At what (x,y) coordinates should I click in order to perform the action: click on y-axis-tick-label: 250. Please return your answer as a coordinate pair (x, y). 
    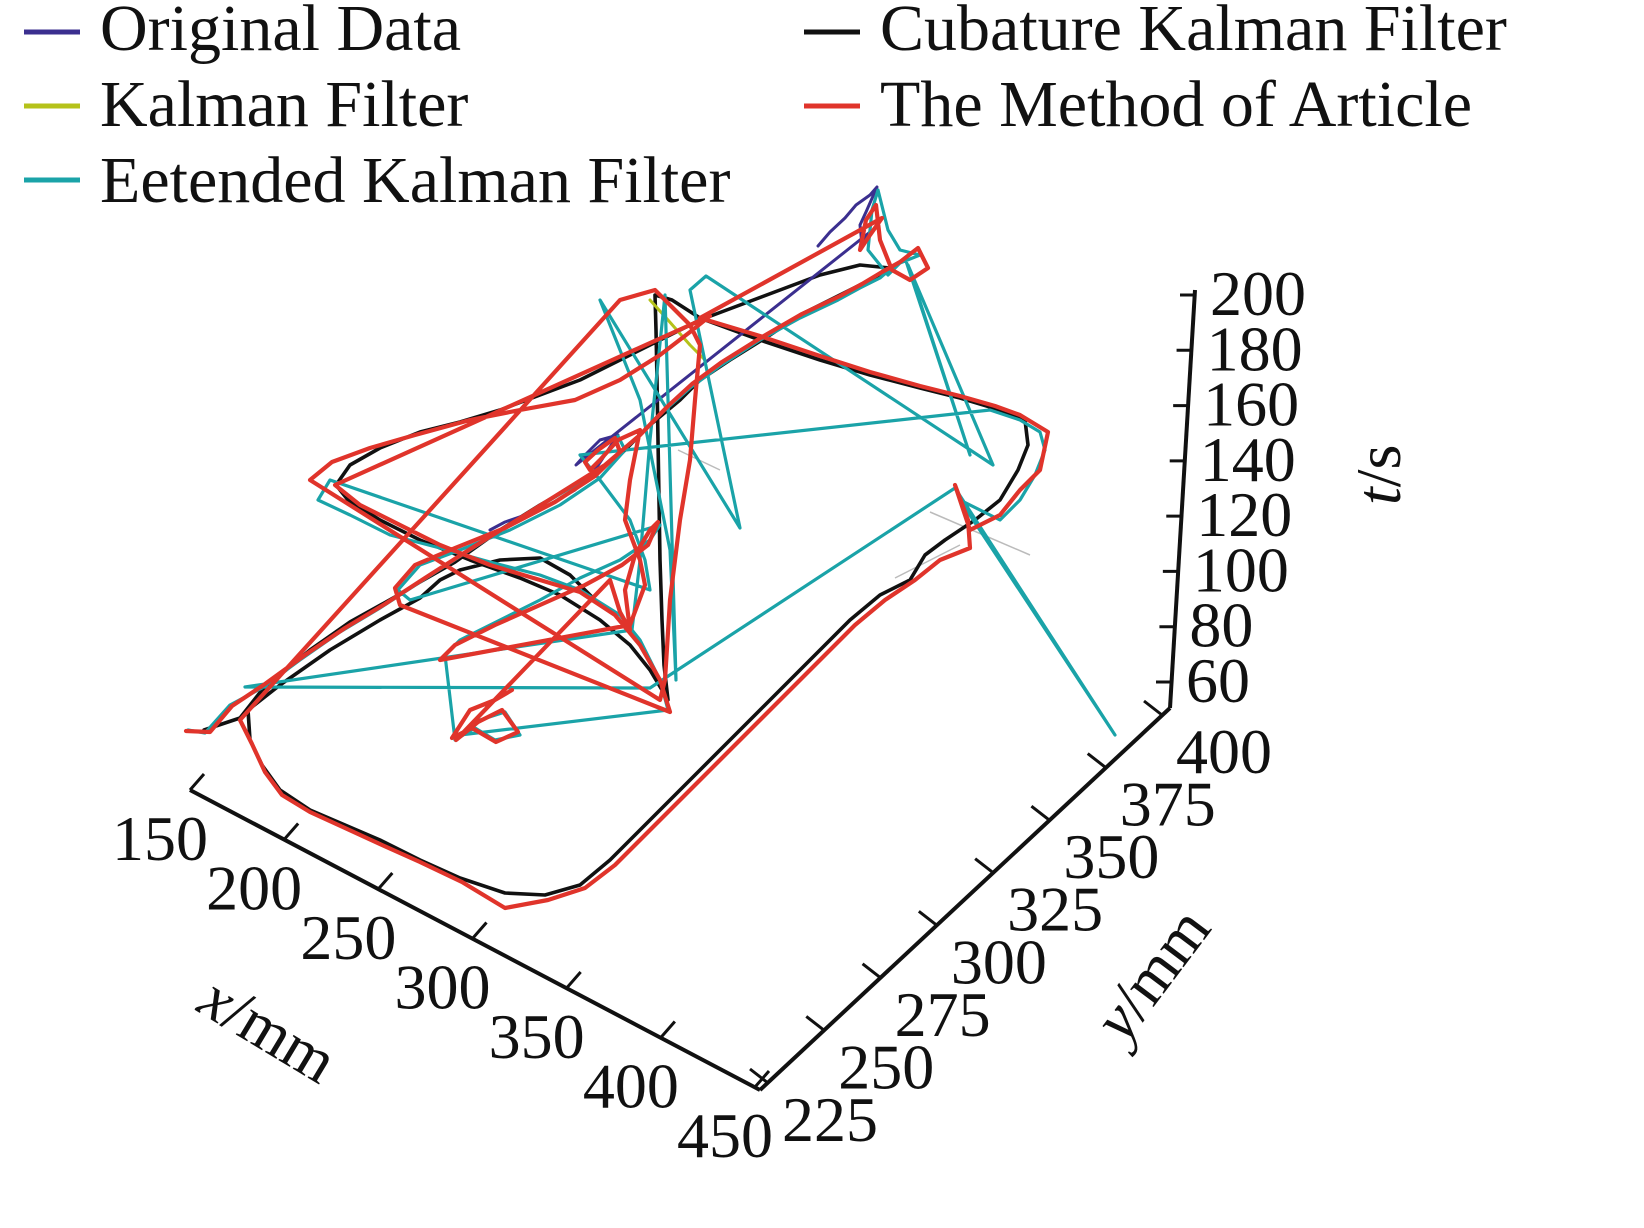
    Looking at the image, I should click on (886, 1066).